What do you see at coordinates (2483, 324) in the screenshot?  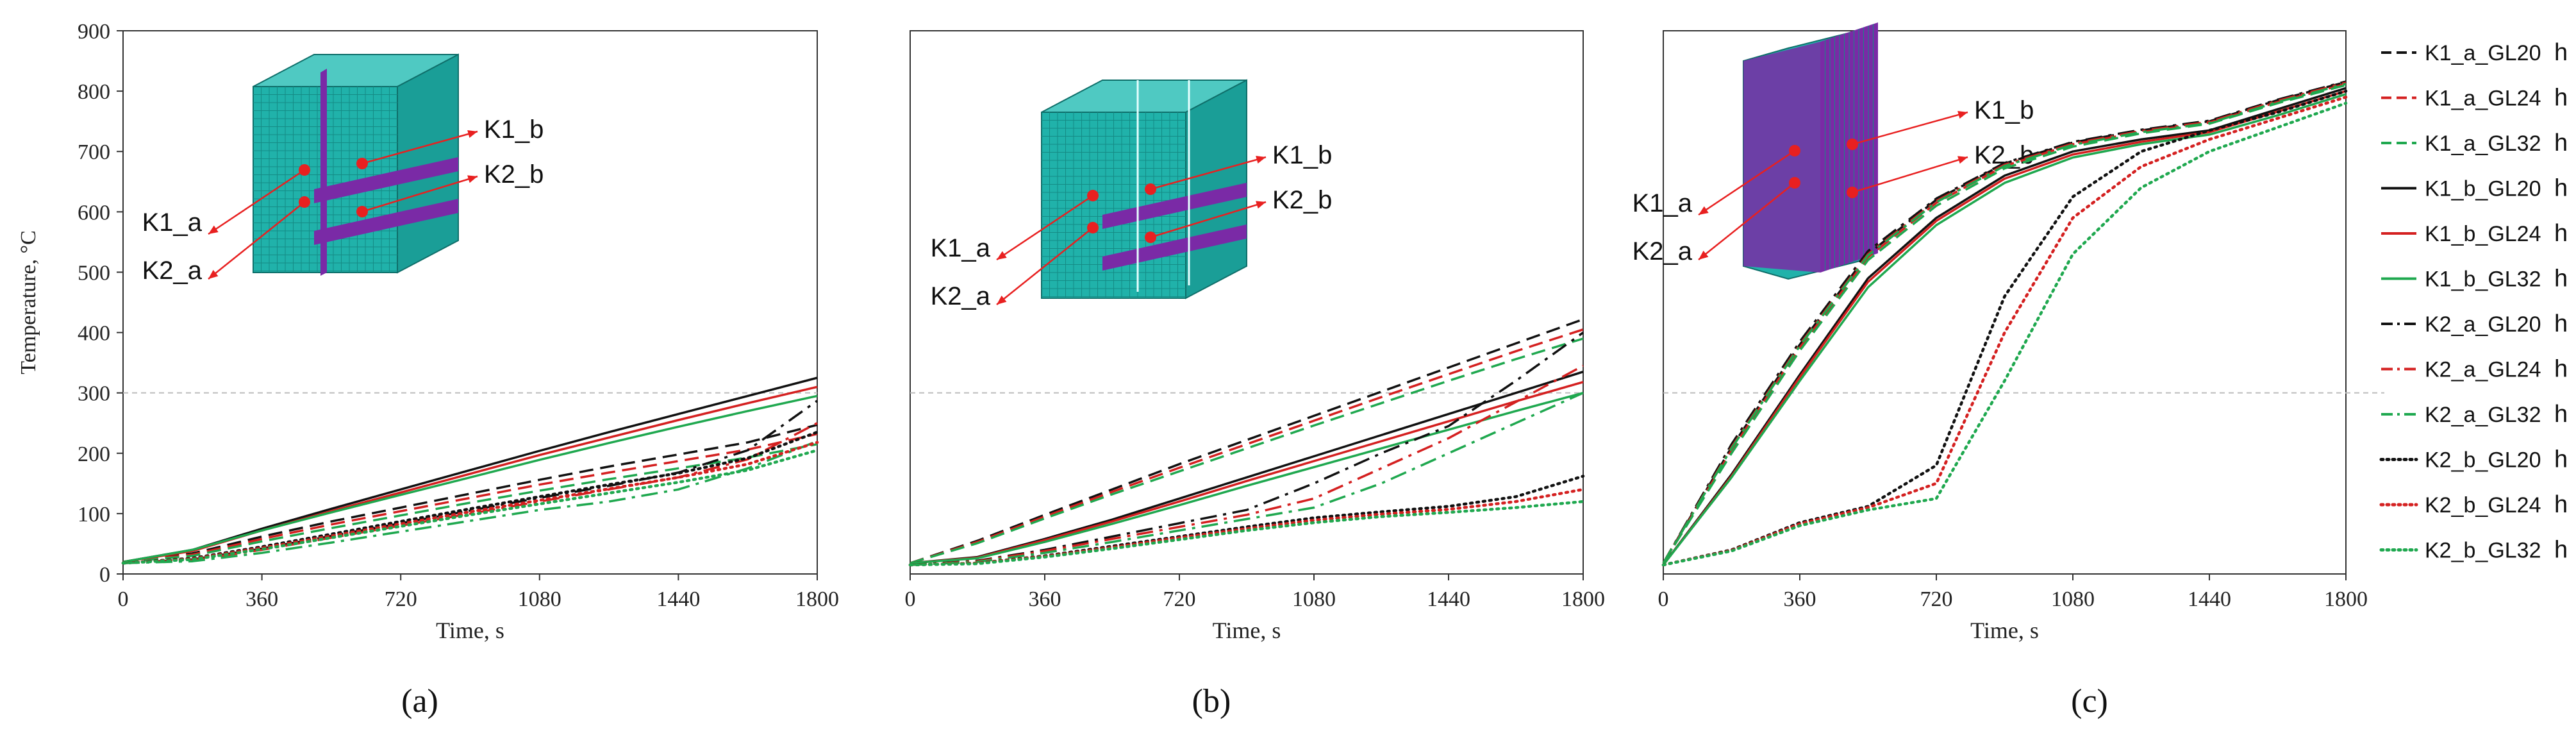 I see `legend-label: K2_a_GL20` at bounding box center [2483, 324].